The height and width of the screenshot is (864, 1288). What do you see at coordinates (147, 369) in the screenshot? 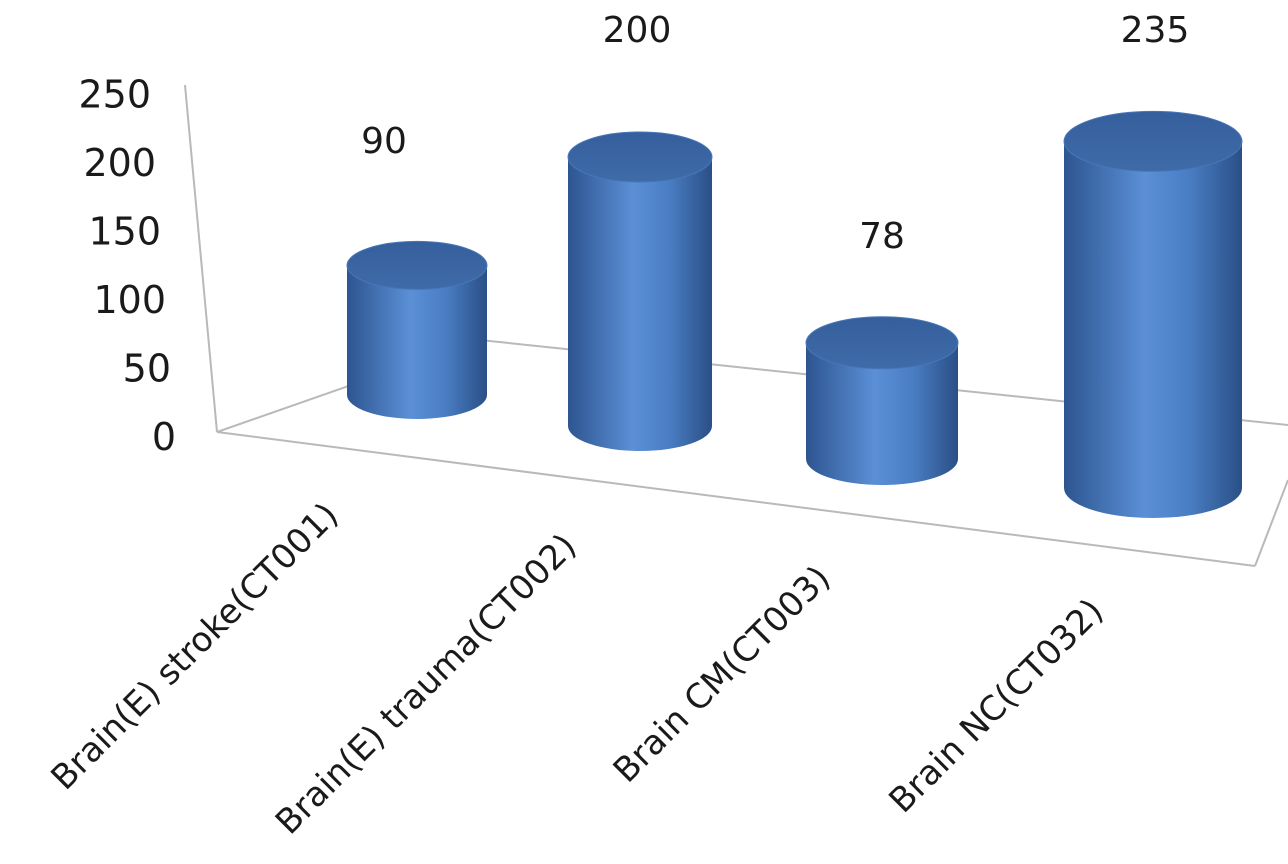
I see `y-tick-label: 50` at bounding box center [147, 369].